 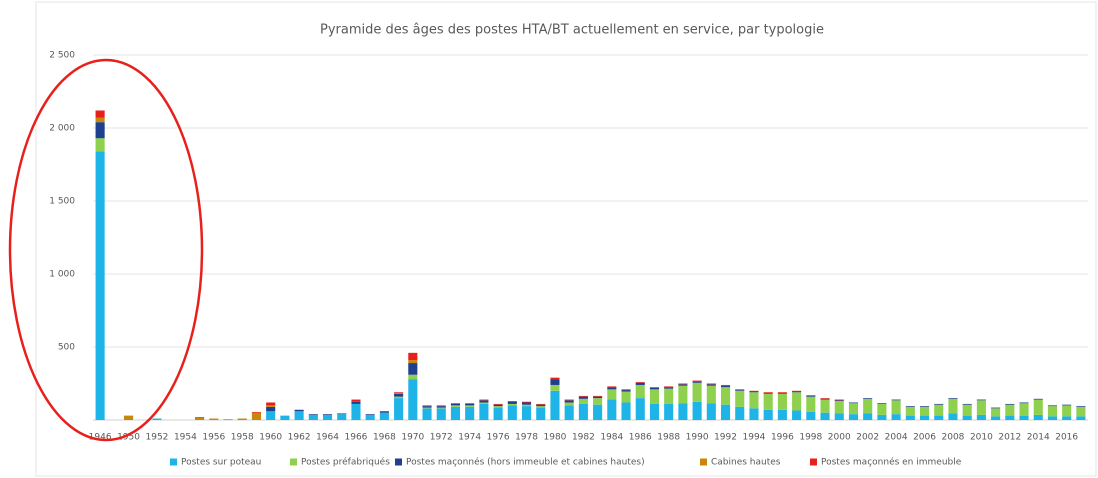 I want to click on x-tick-label: 1982, so click(x=583, y=438).